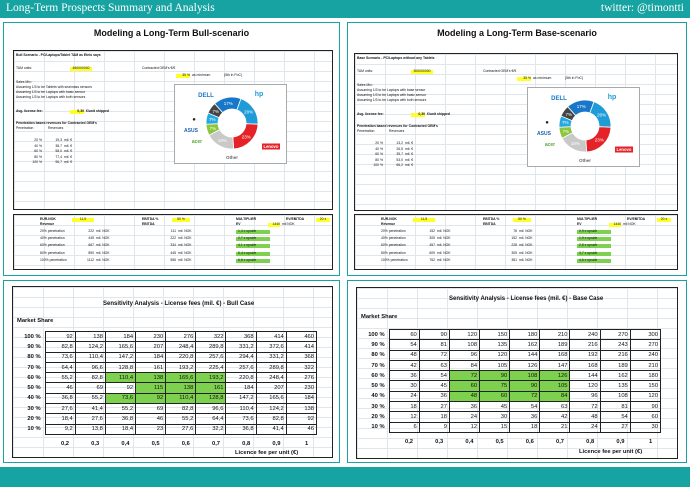  What do you see at coordinates (525, 345) in the screenshot?
I see `table-cell: 162` at bounding box center [525, 345].